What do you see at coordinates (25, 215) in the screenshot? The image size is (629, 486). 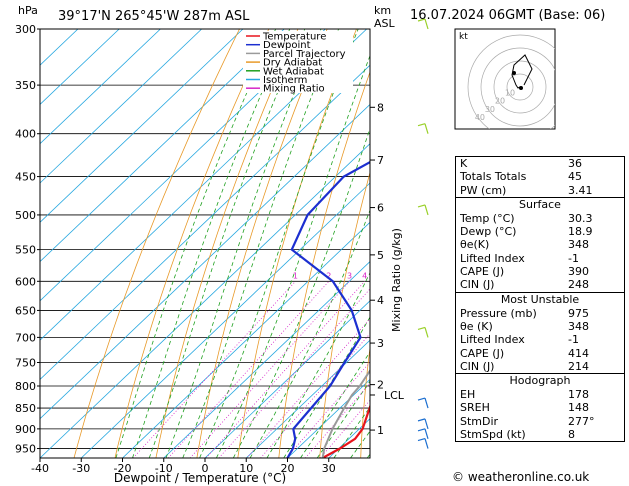 I see `pressure-tick-label: 500` at bounding box center [25, 215].